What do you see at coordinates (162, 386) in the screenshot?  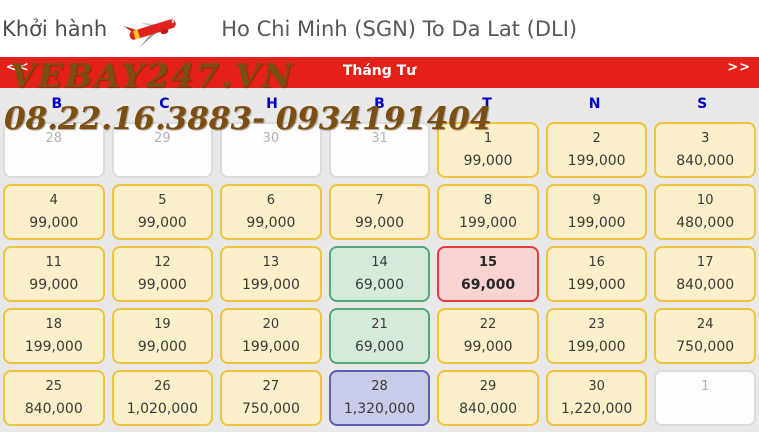 I see `day-number: 26` at bounding box center [162, 386].